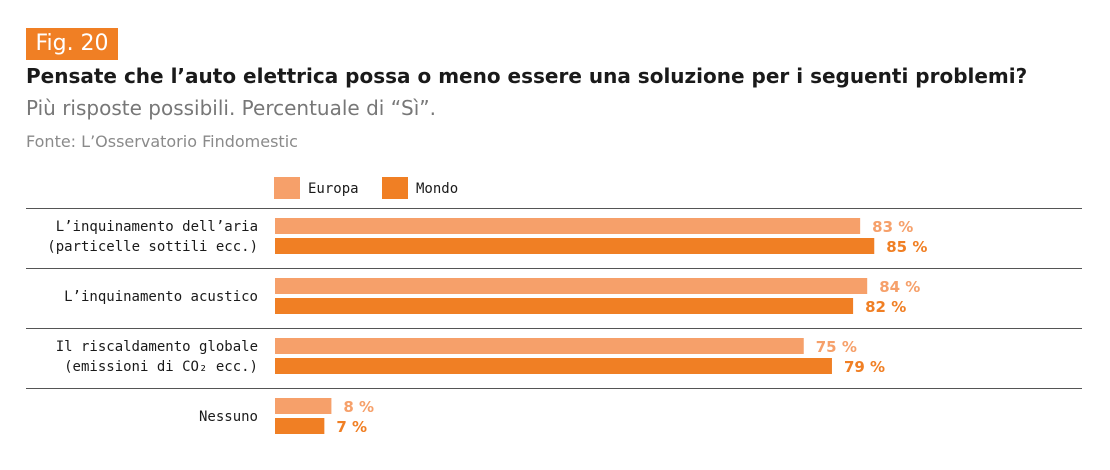  I want to click on category-label: Il riscaldamento globale, so click(157, 347).